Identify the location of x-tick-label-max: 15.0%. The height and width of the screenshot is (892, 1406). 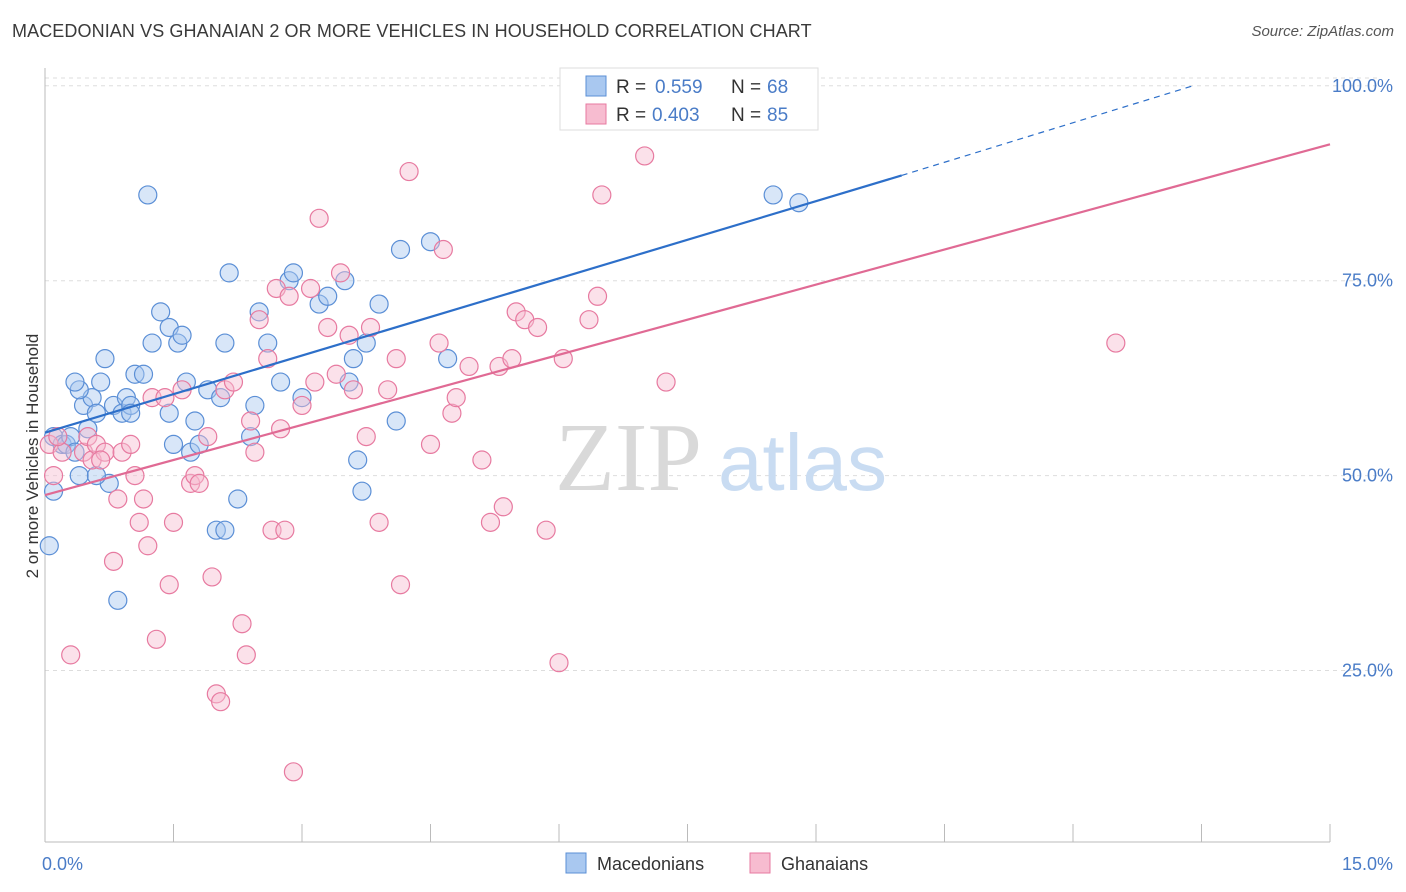
(1367, 864).